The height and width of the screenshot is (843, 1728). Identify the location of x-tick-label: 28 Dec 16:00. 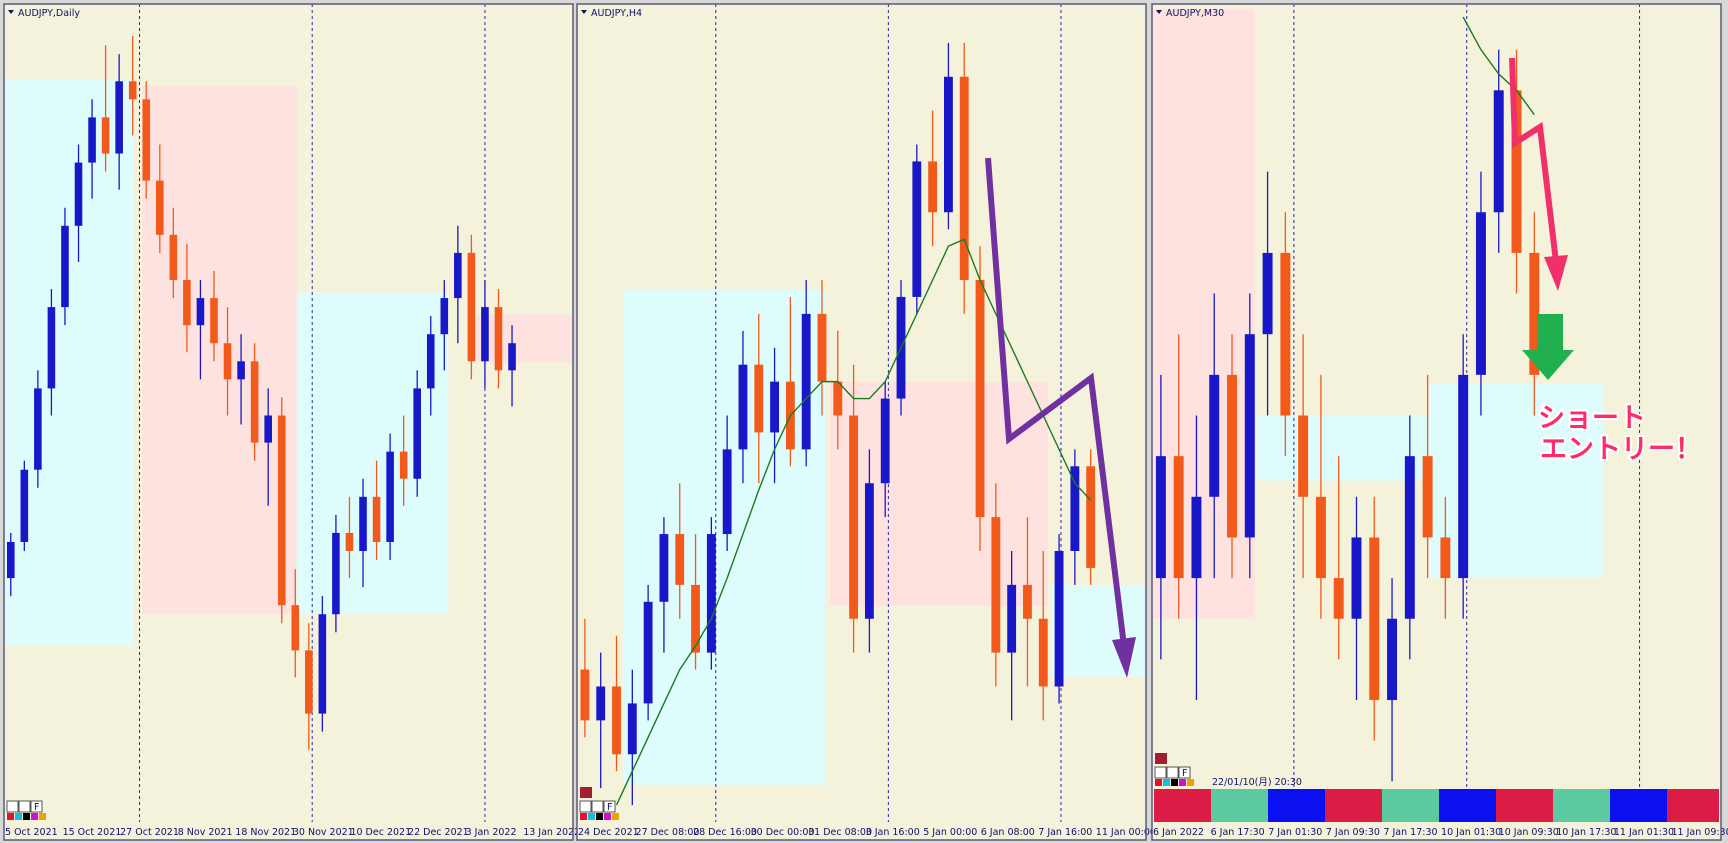
(725, 832).